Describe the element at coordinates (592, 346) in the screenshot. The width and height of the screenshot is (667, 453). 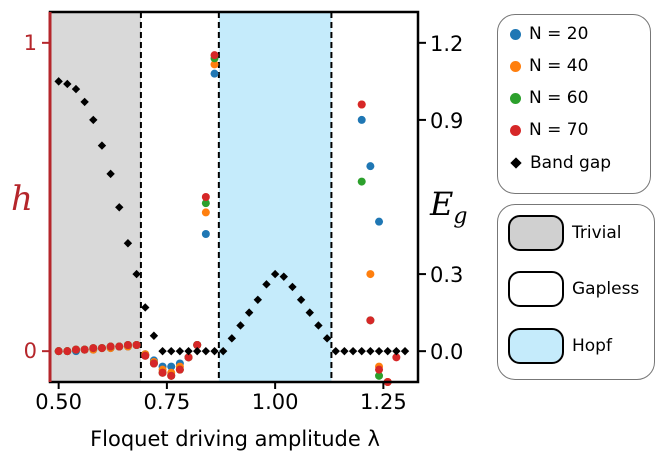
I see `region-label-hopf: Hopf` at that location.